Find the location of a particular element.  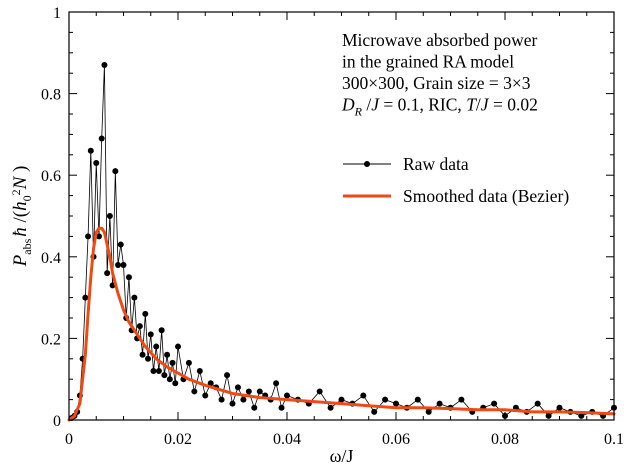

y-tick-label: 0.4 is located at coordinates (51, 258).